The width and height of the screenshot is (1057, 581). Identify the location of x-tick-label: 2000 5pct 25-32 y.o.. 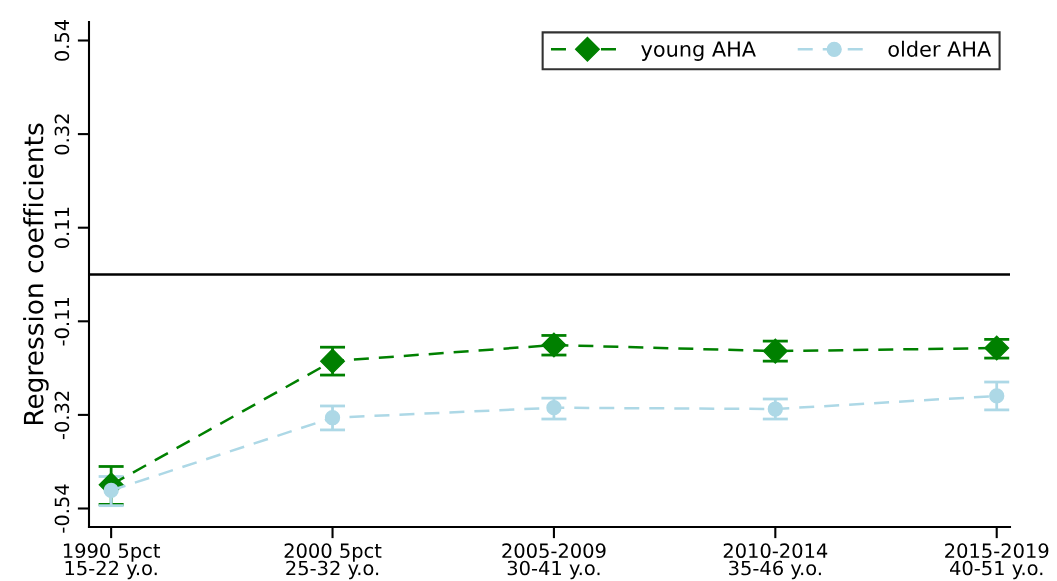
(333, 561).